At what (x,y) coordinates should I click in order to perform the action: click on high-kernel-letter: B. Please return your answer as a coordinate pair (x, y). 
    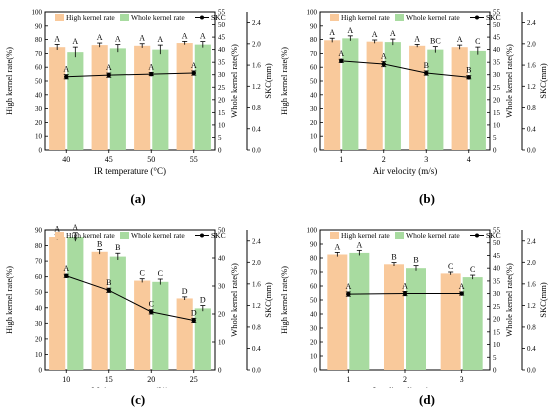
    Looking at the image, I should click on (393, 257).